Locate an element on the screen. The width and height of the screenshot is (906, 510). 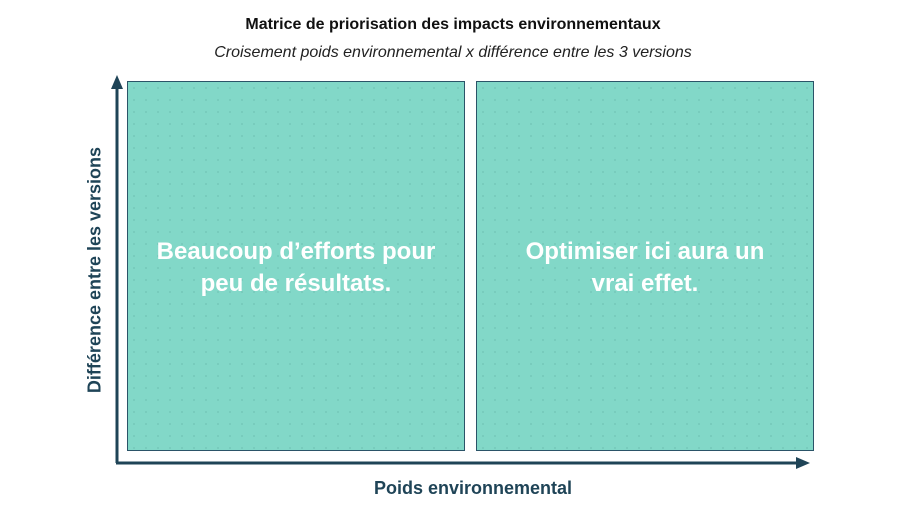
quadrant-right-line-1: Optimiser ici aura un is located at coordinates (645, 251).